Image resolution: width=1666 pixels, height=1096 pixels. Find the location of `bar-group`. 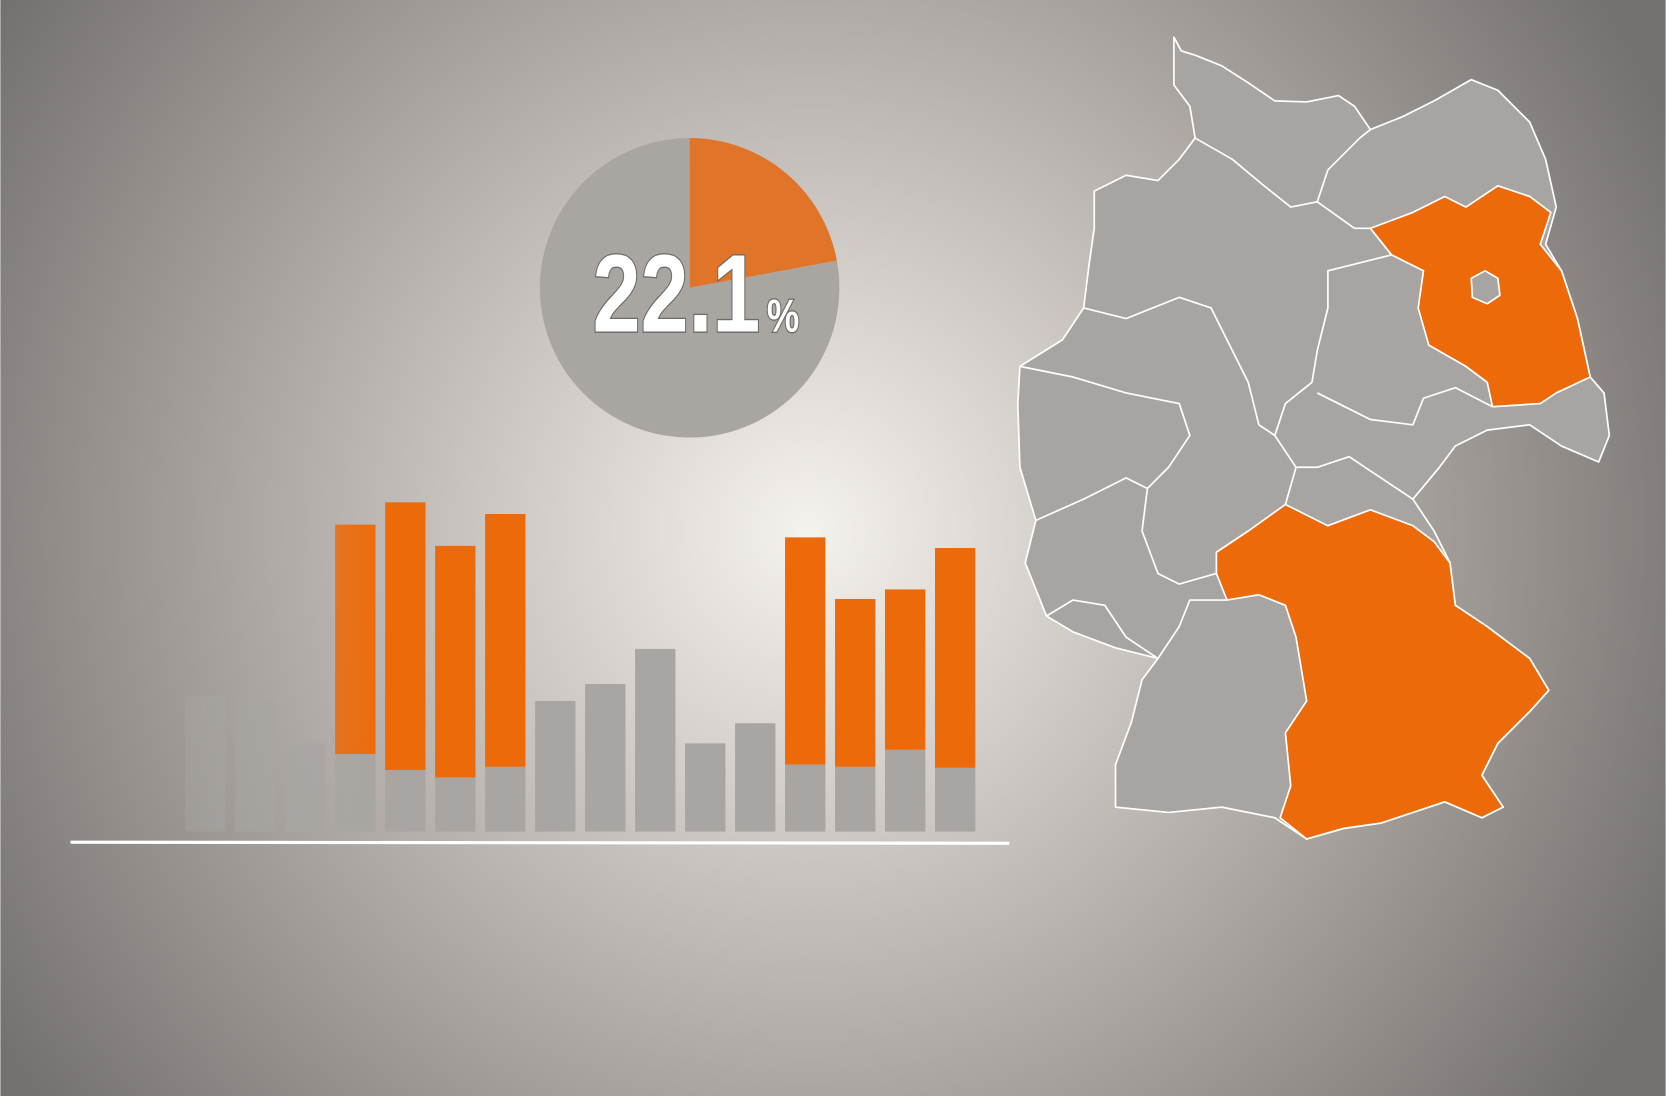

bar-group is located at coordinates (580, 667).